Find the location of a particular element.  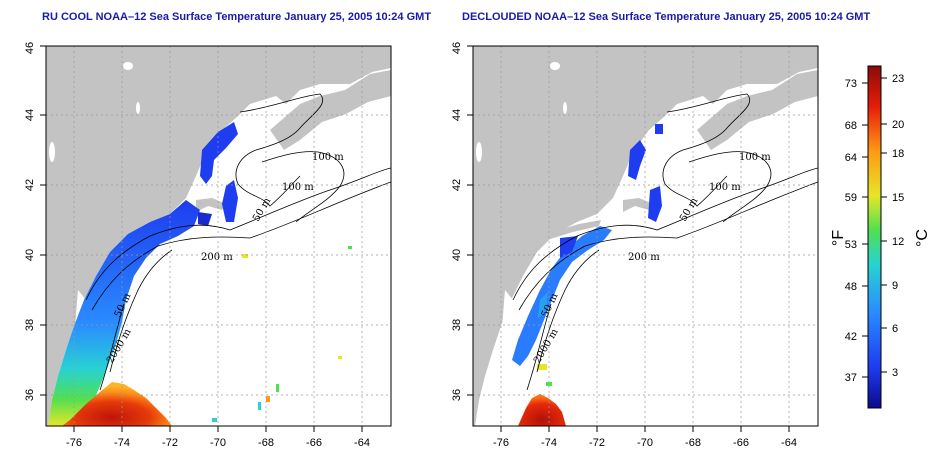

left-x-tick: -74 is located at coordinates (122, 443).